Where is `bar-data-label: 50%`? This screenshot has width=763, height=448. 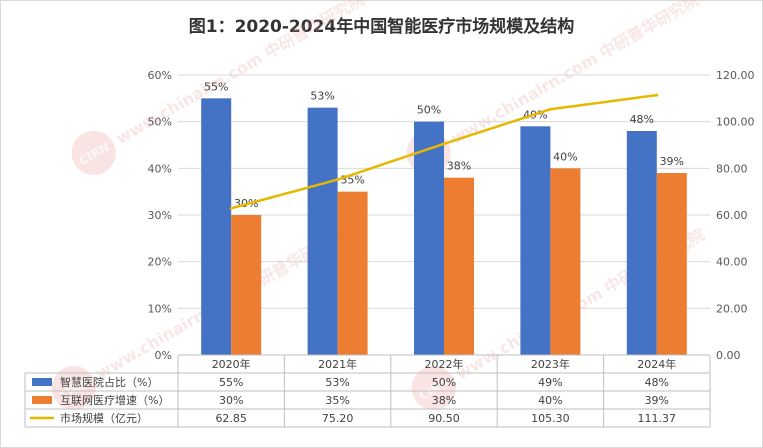
bar-data-label: 50% is located at coordinates (429, 110).